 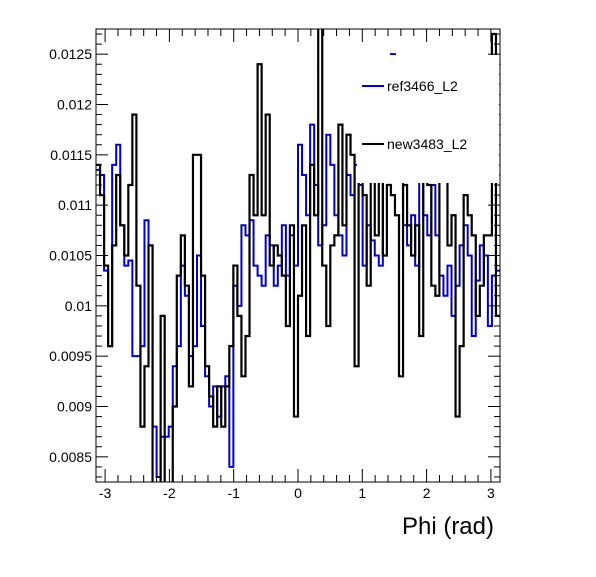 What do you see at coordinates (70, 54) in the screenshot?
I see `y-tick-label: 0.0125` at bounding box center [70, 54].